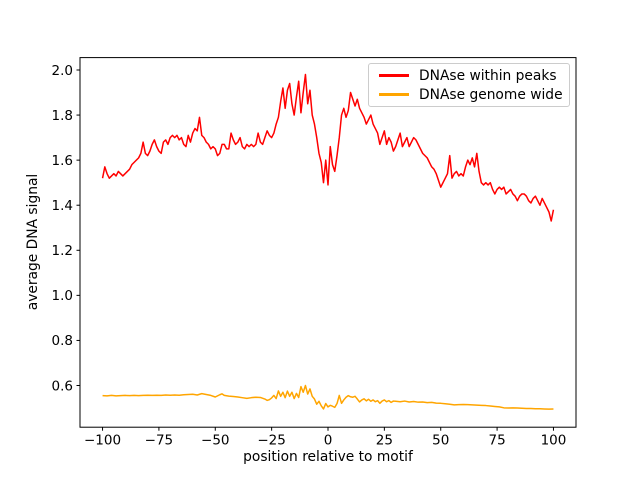 This screenshot has width=640, height=480. Describe the element at coordinates (469, 85) in the screenshot. I see `legend-box: DNAse within peaks DNAse genome wide` at that location.